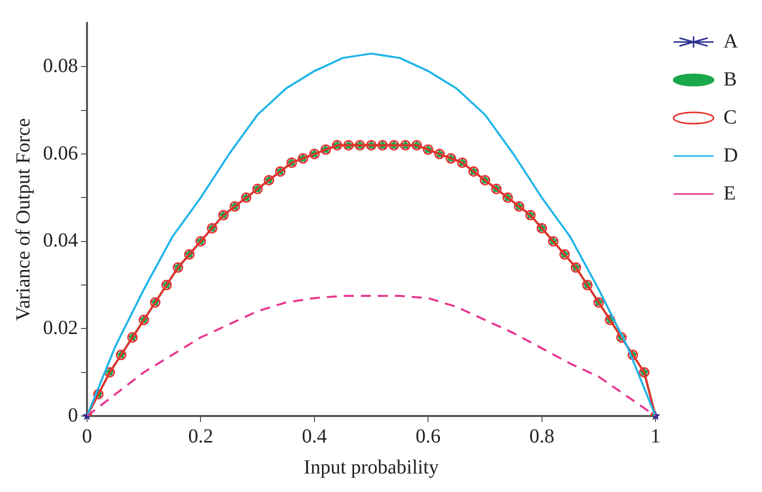 Image resolution: width=762 pixels, height=492 pixels. Describe the element at coordinates (60, 327) in the screenshot. I see `y-tick-label: 0.02` at that location.